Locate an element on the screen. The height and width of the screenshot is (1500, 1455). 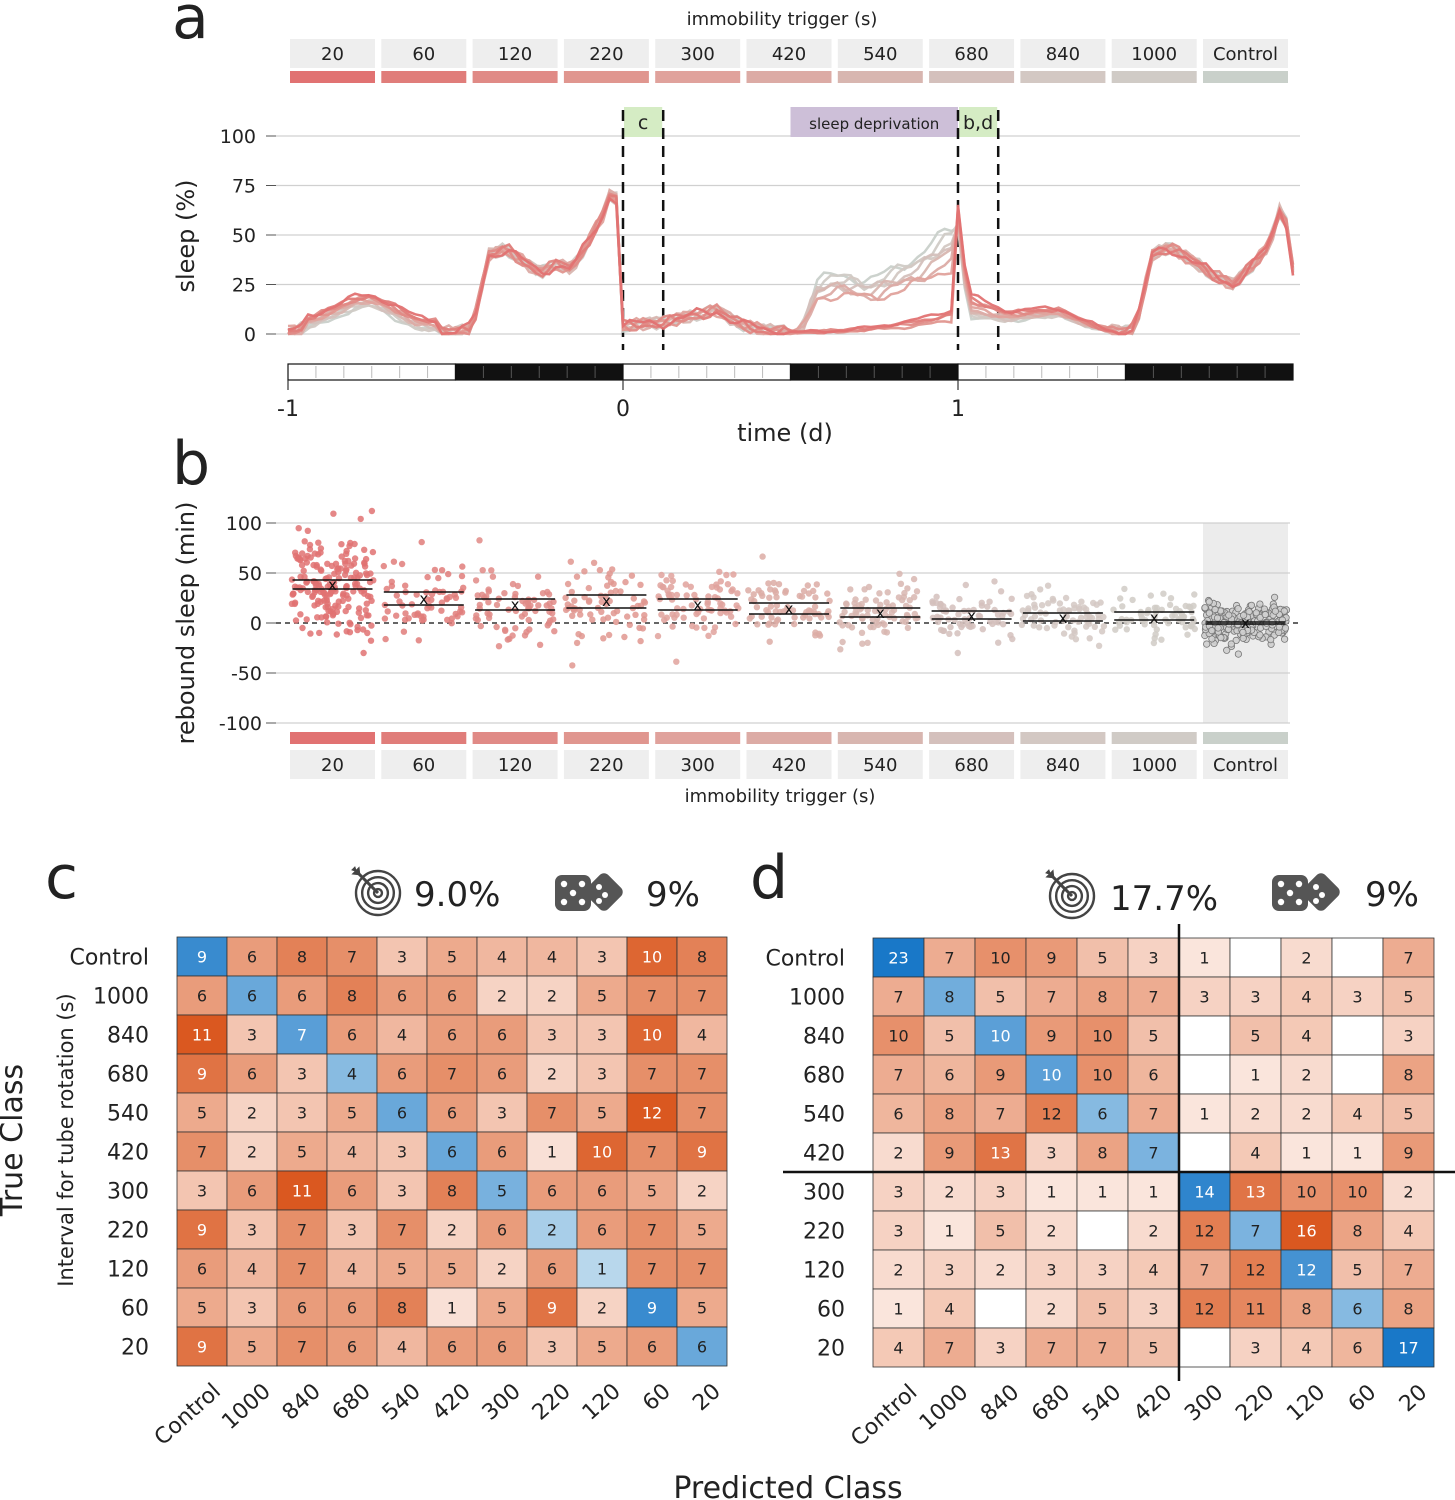
footer-category-label-box is located at coordinates (789, 764).